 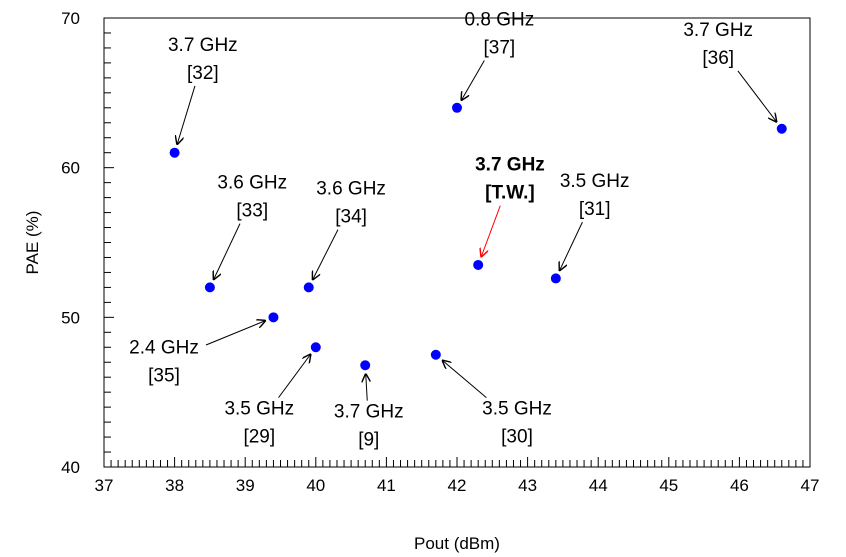 I want to click on x-tick-label: 42, so click(x=457, y=485).